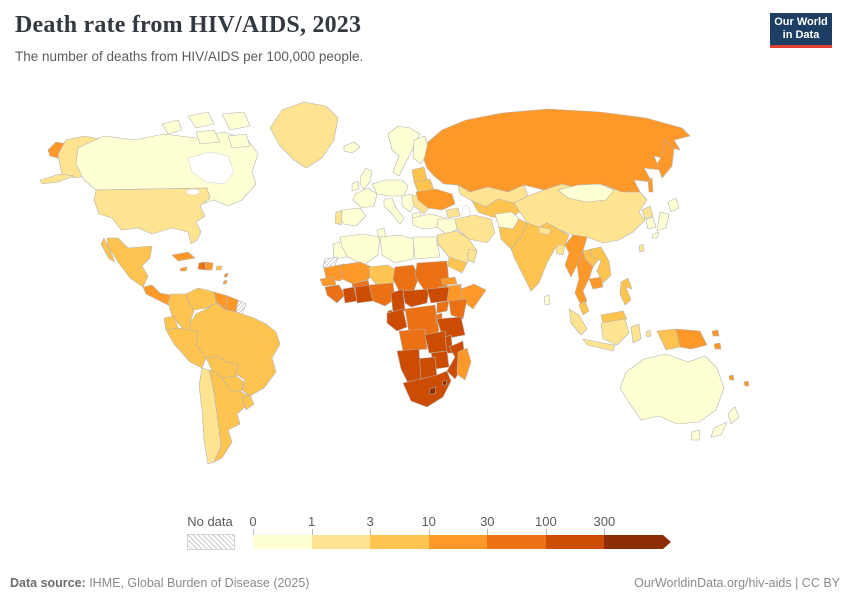  I want to click on country-iran, so click(475, 229).